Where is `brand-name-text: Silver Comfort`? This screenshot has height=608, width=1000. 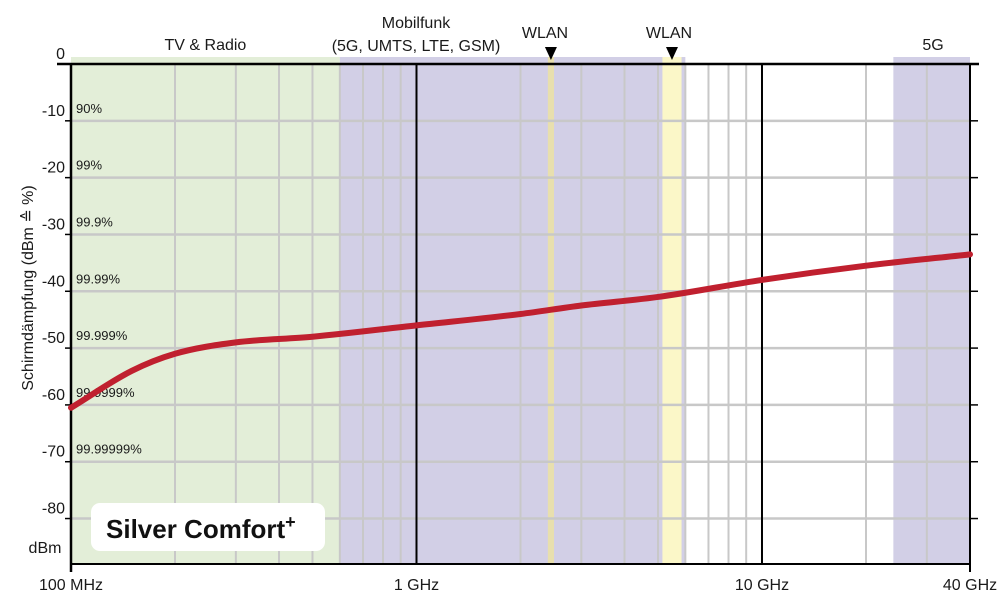 brand-name-text: Silver Comfort is located at coordinates (195, 529).